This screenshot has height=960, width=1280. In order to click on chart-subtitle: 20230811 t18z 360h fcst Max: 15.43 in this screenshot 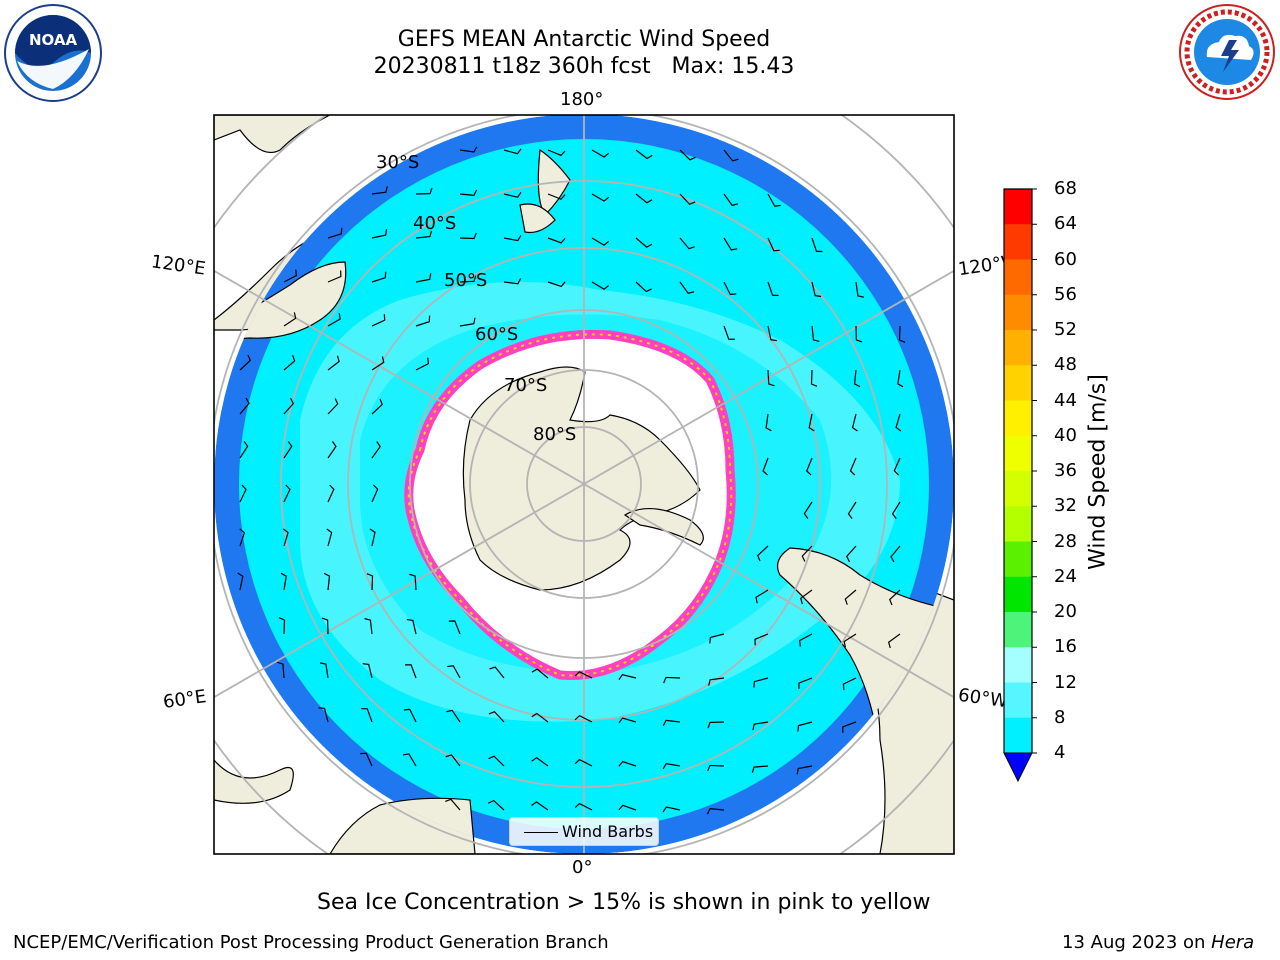, I will do `click(584, 66)`.